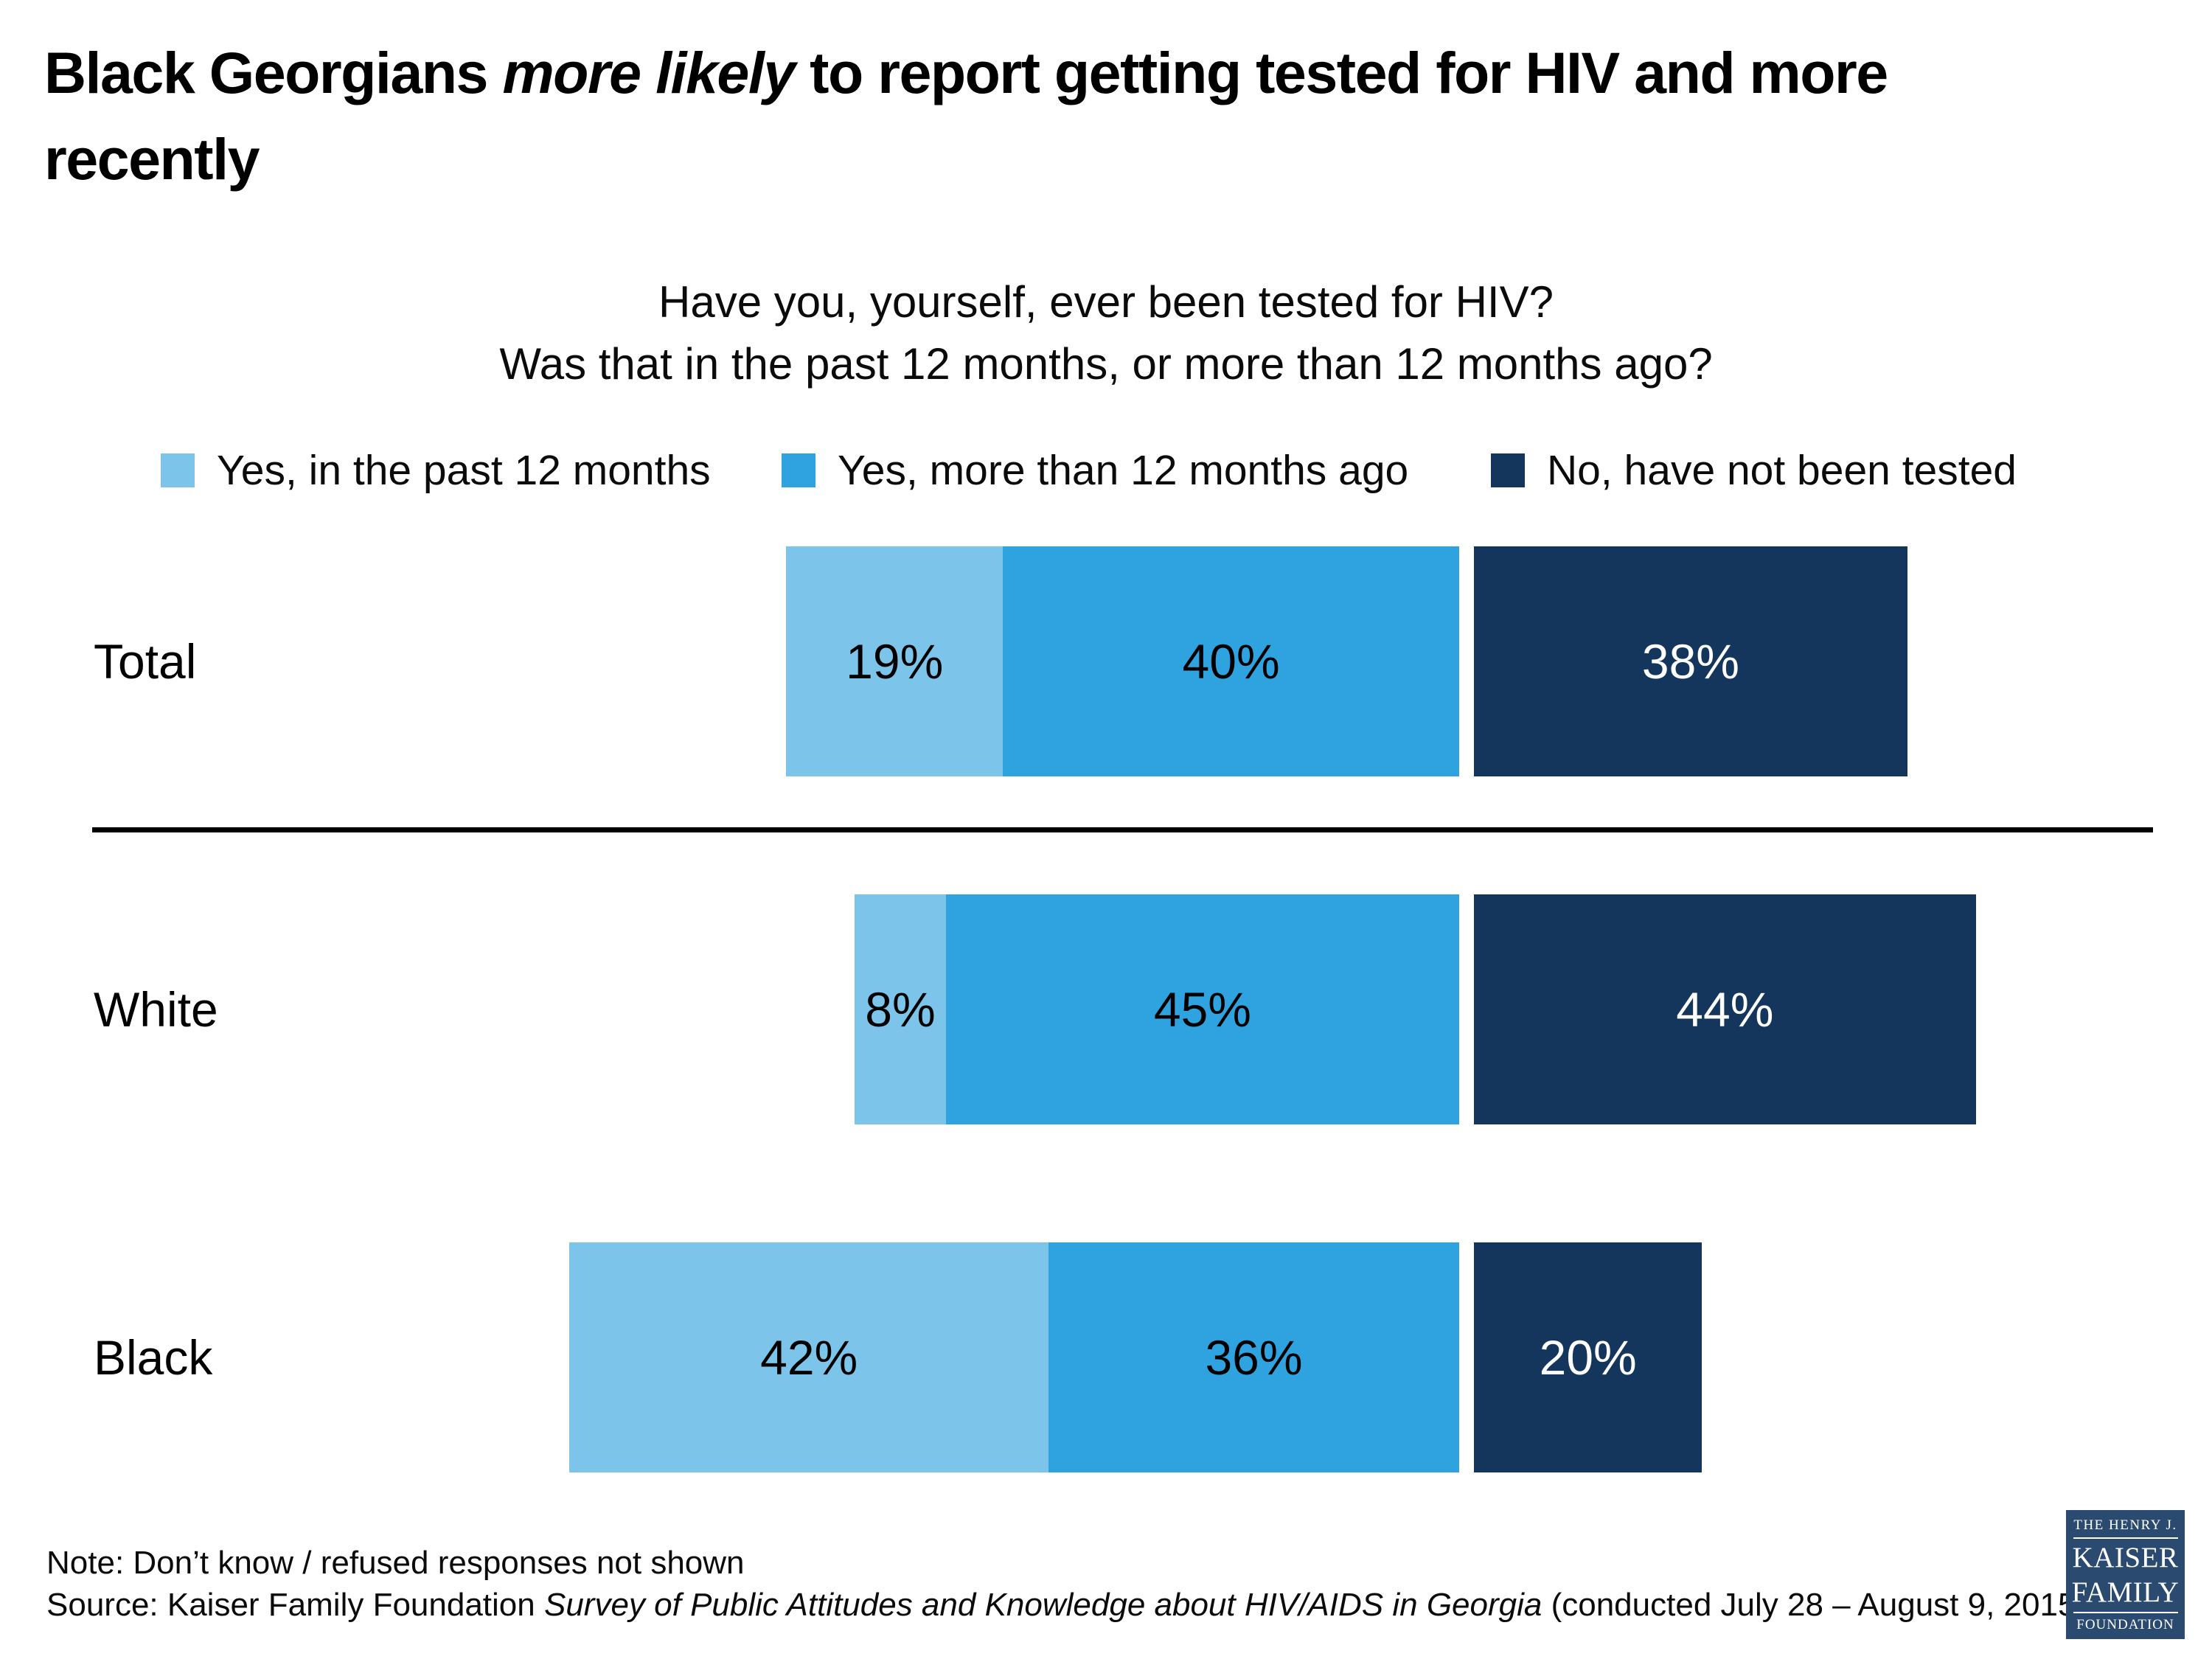 This screenshot has width=2212, height=1659. I want to click on bar-segment: 45%, so click(1202, 1009).